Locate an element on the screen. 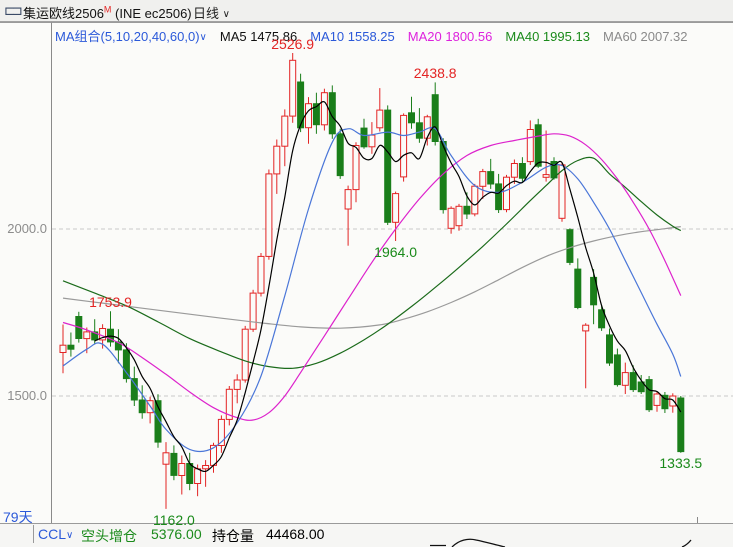 This screenshot has height=547, width=733. indicator-footer-bar: CCL∨ 空头增仓 5376.00 持仓量 44468.00 is located at coordinates (366, 535).